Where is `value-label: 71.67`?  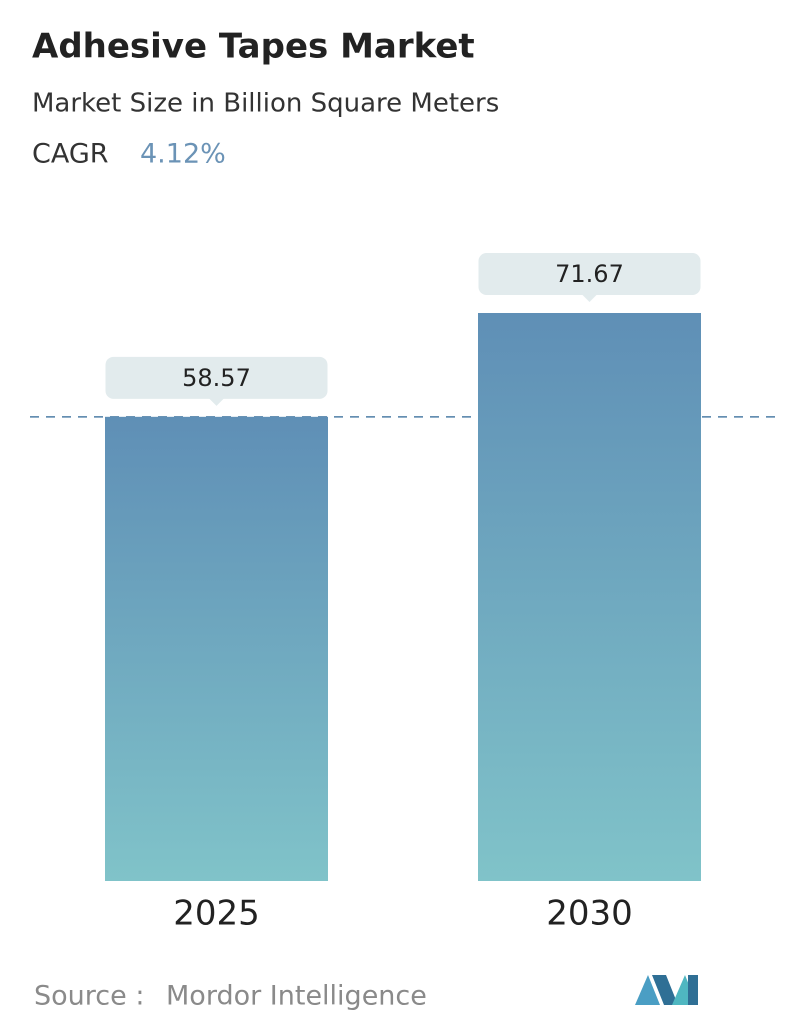 value-label: 71.67 is located at coordinates (589, 274).